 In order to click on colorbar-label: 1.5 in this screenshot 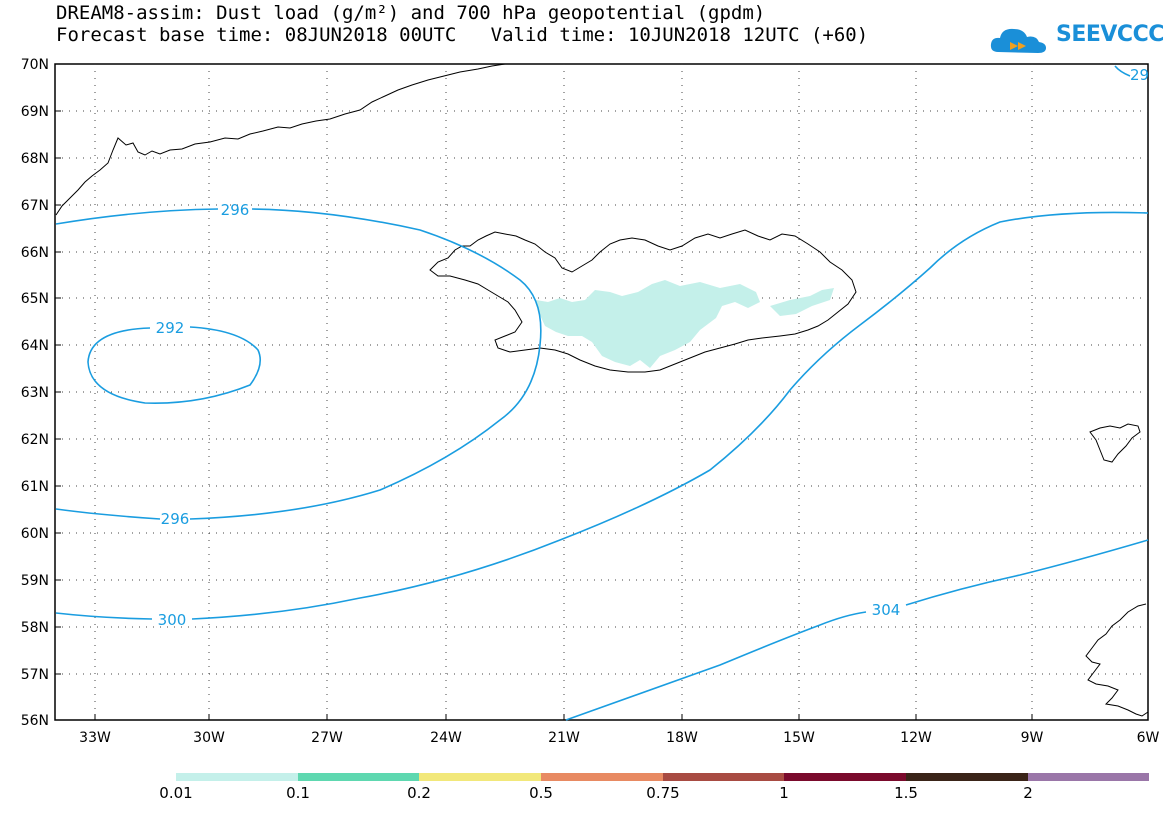, I will do `click(906, 793)`.